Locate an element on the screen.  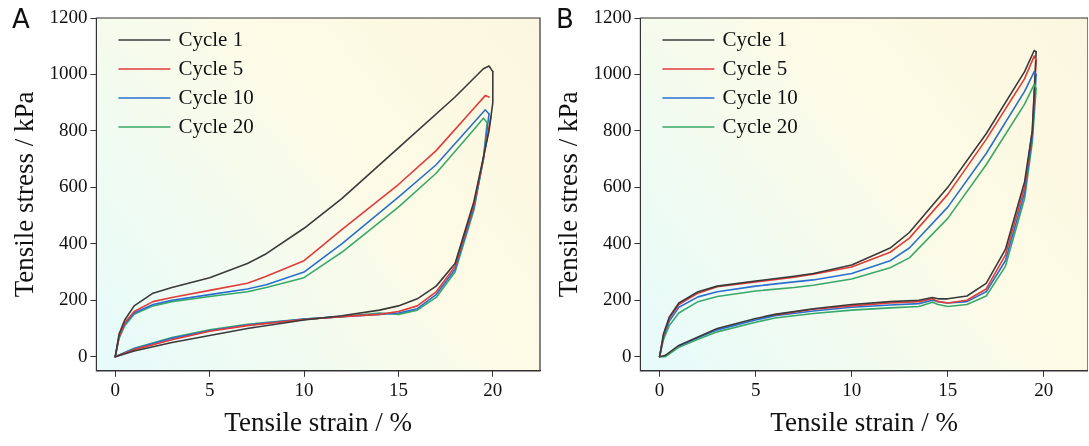
text: A is located at coordinates (21, 18).